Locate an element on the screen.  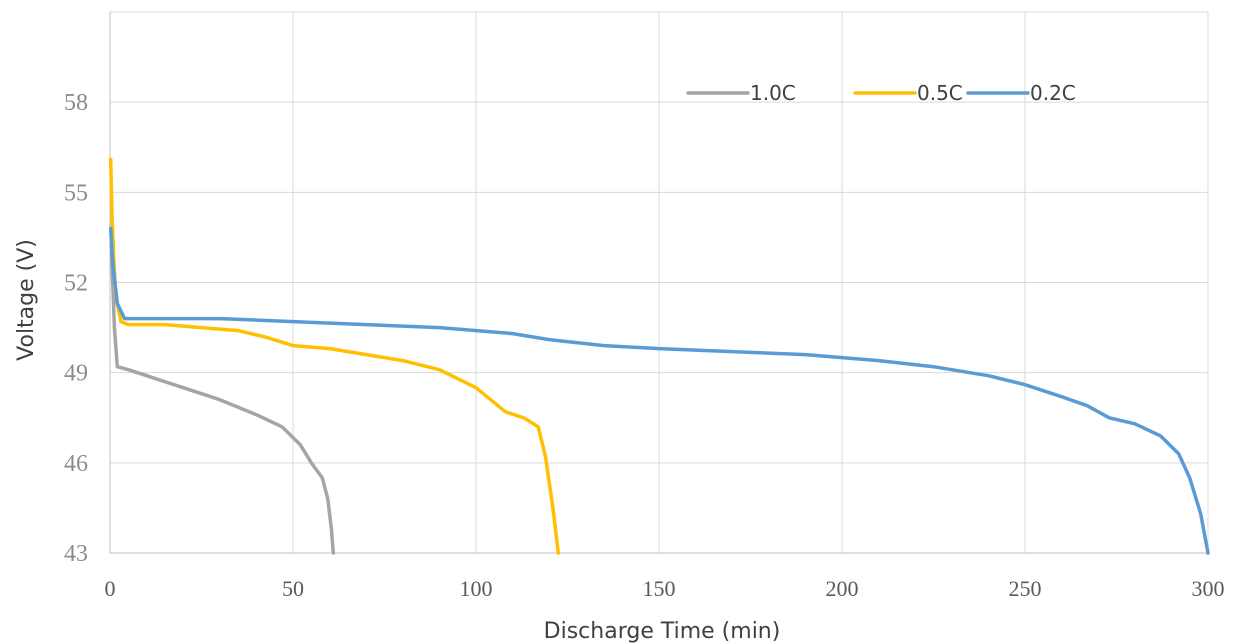
x-tick-label: 100 is located at coordinates (476, 588).